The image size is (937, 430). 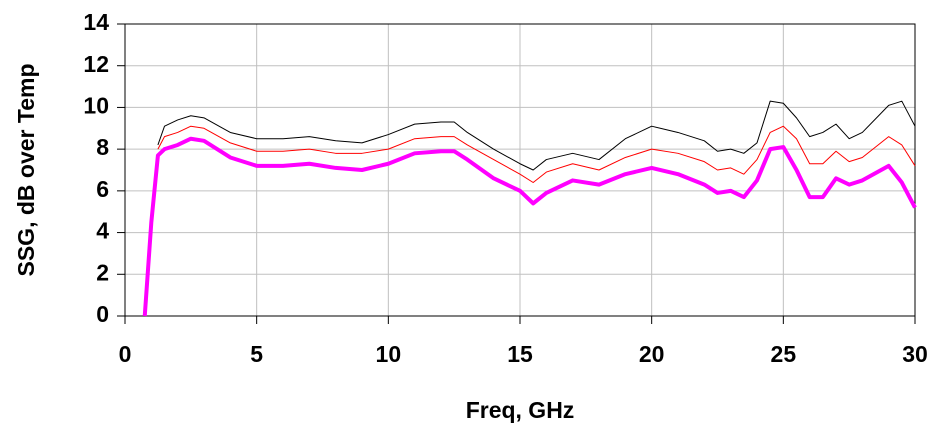 What do you see at coordinates (96, 22) in the screenshot?
I see `y-tick-label: 14` at bounding box center [96, 22].